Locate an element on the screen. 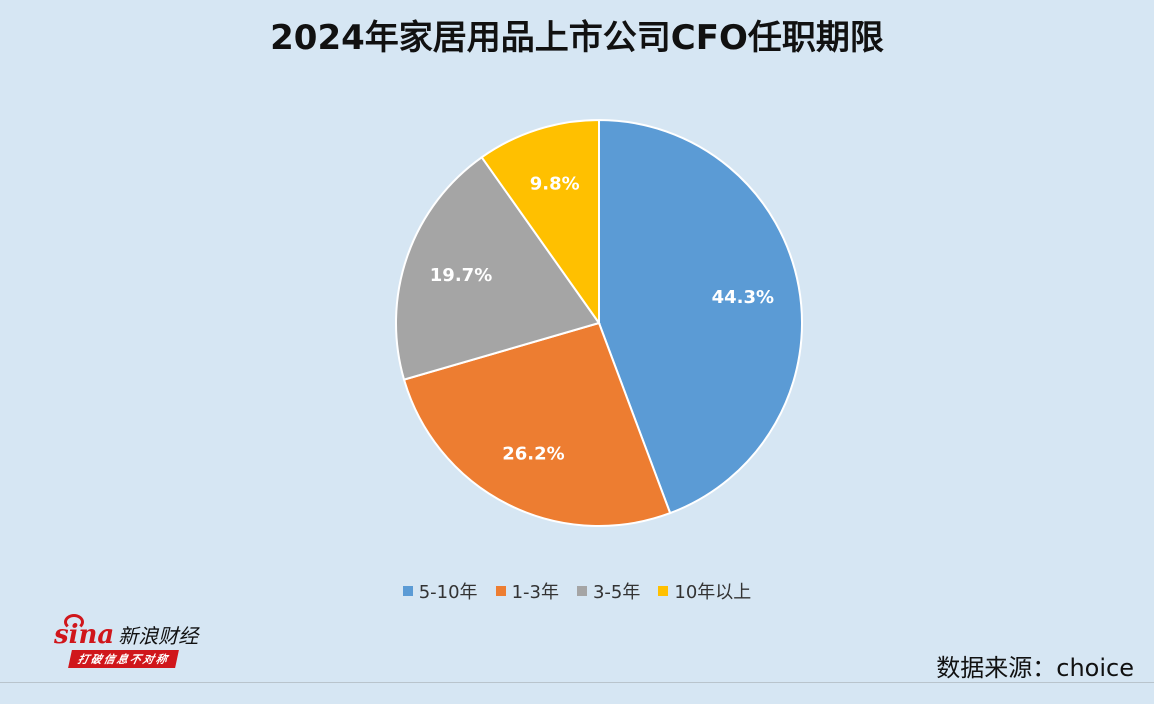 Image resolution: width=1154 pixels, height=704 pixels. slice-label-3-5: 19.7% is located at coordinates (461, 275).